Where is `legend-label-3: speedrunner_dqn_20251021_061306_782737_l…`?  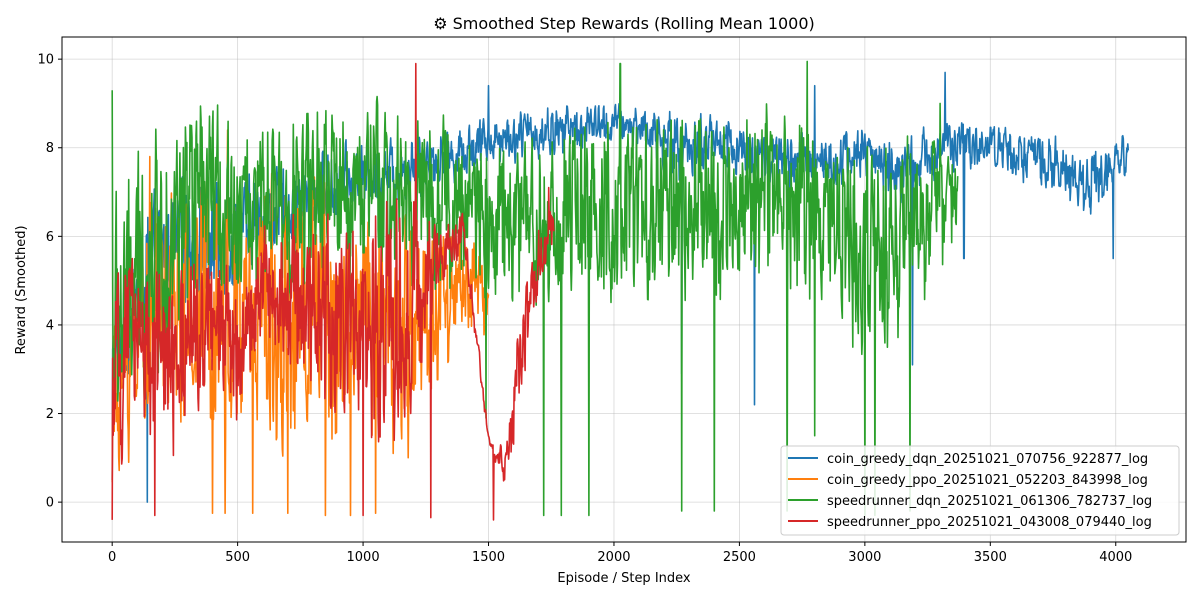 legend-label-3: speedrunner_dqn_20251021_061306_782737_l… is located at coordinates (989, 501).